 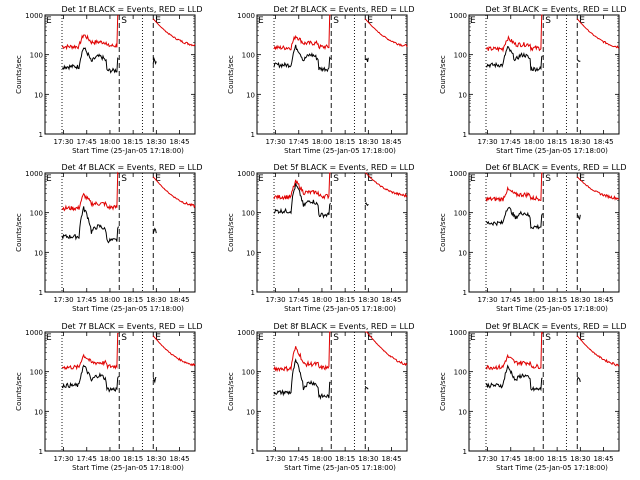 What do you see at coordinates (179, 142) in the screenshot?
I see `x-tick-label: 18:45` at bounding box center [179, 142].